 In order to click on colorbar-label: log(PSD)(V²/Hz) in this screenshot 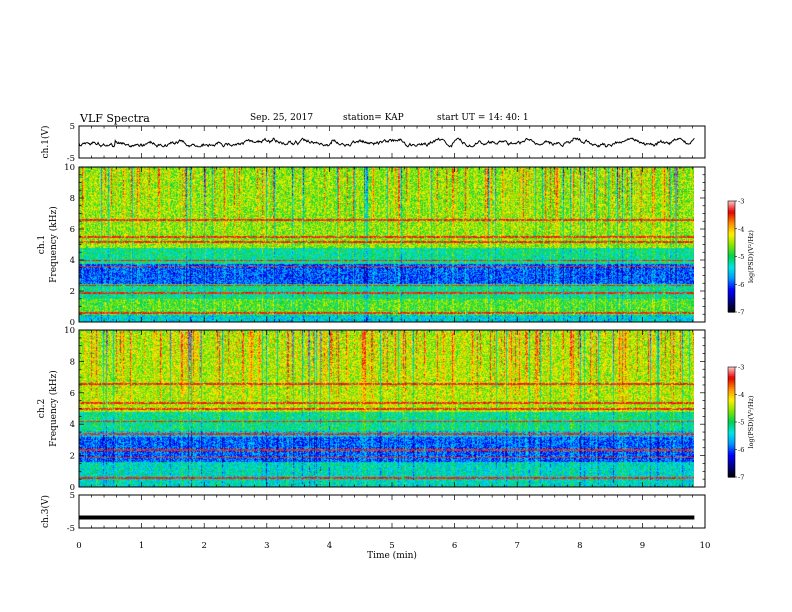, I will do `click(751, 256)`.